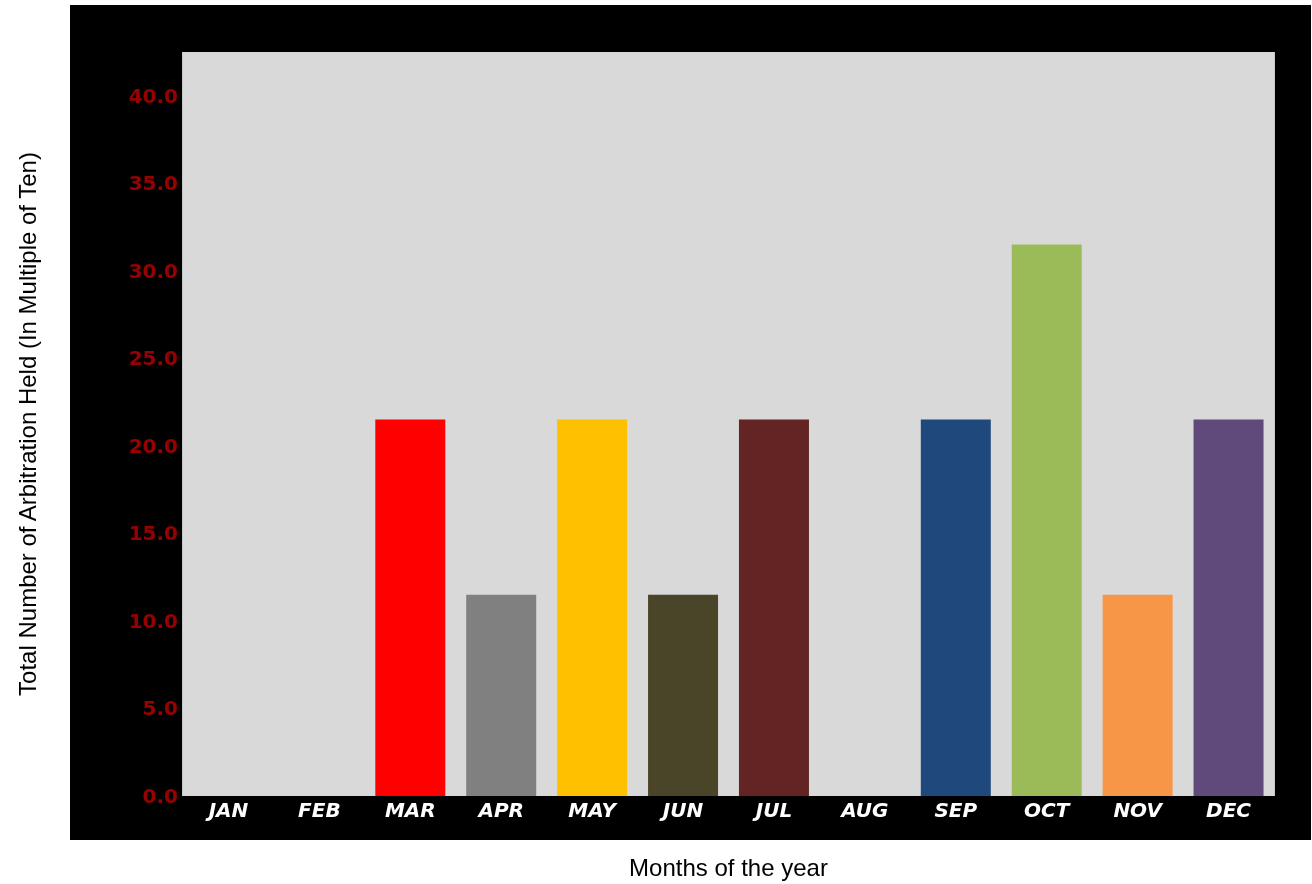 The width and height of the screenshot is (1312, 884). What do you see at coordinates (864, 810) in the screenshot?
I see `x-tick-label: AUG` at bounding box center [864, 810].